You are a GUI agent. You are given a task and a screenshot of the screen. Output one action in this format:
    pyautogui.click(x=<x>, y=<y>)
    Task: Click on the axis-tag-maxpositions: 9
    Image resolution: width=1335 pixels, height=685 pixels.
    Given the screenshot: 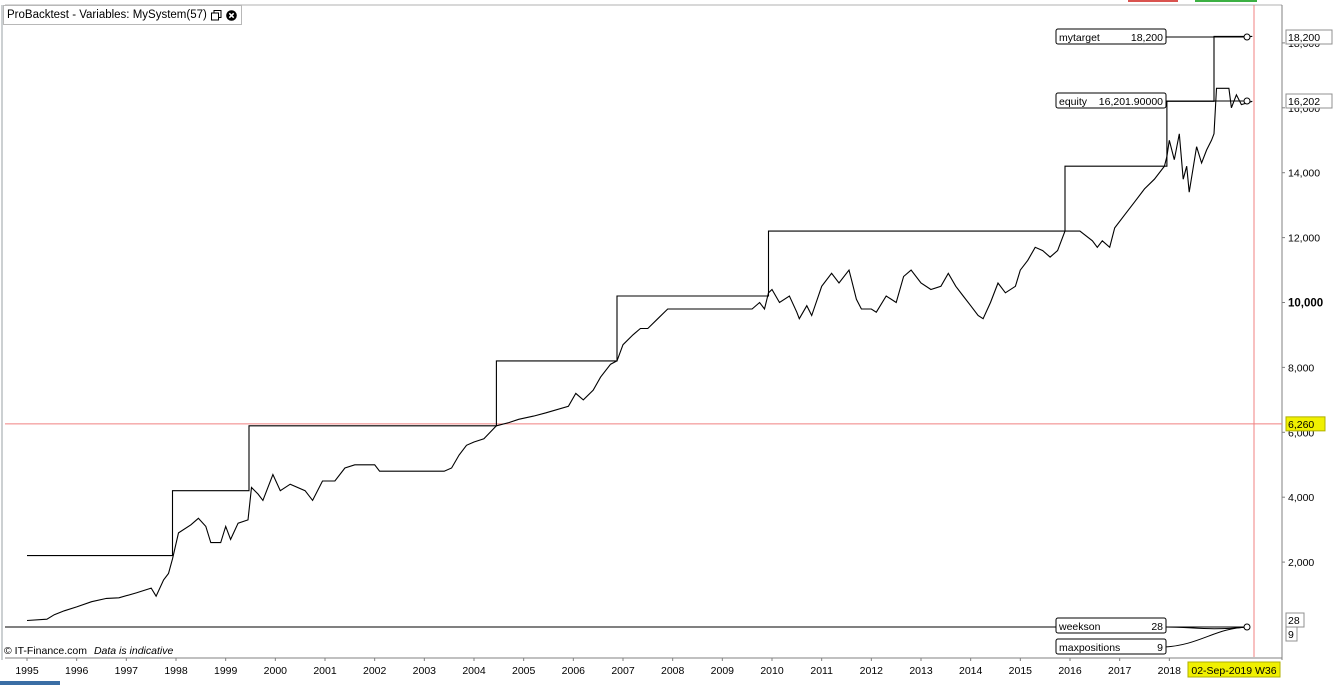 What is the action you would take?
    pyautogui.click(x=1291, y=635)
    